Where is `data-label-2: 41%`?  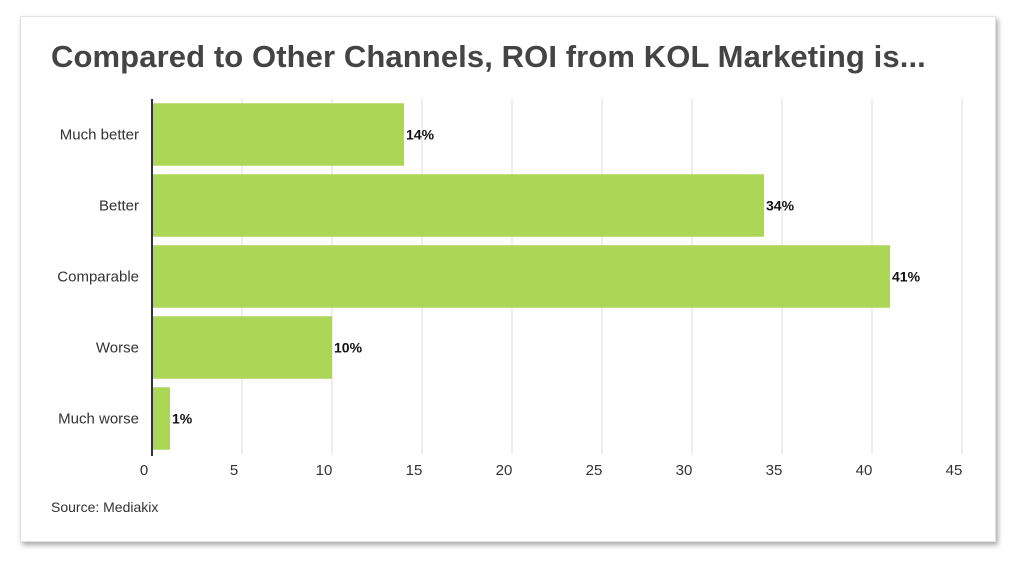
data-label-2: 41% is located at coordinates (906, 277).